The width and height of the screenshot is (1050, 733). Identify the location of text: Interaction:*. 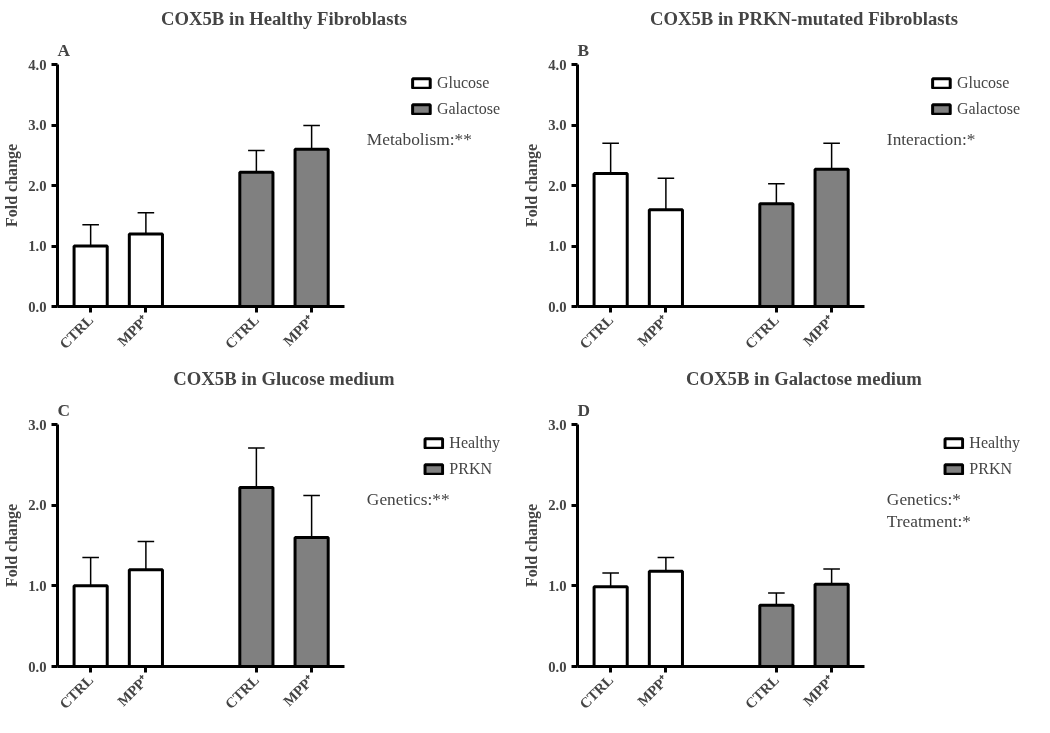
(931, 139).